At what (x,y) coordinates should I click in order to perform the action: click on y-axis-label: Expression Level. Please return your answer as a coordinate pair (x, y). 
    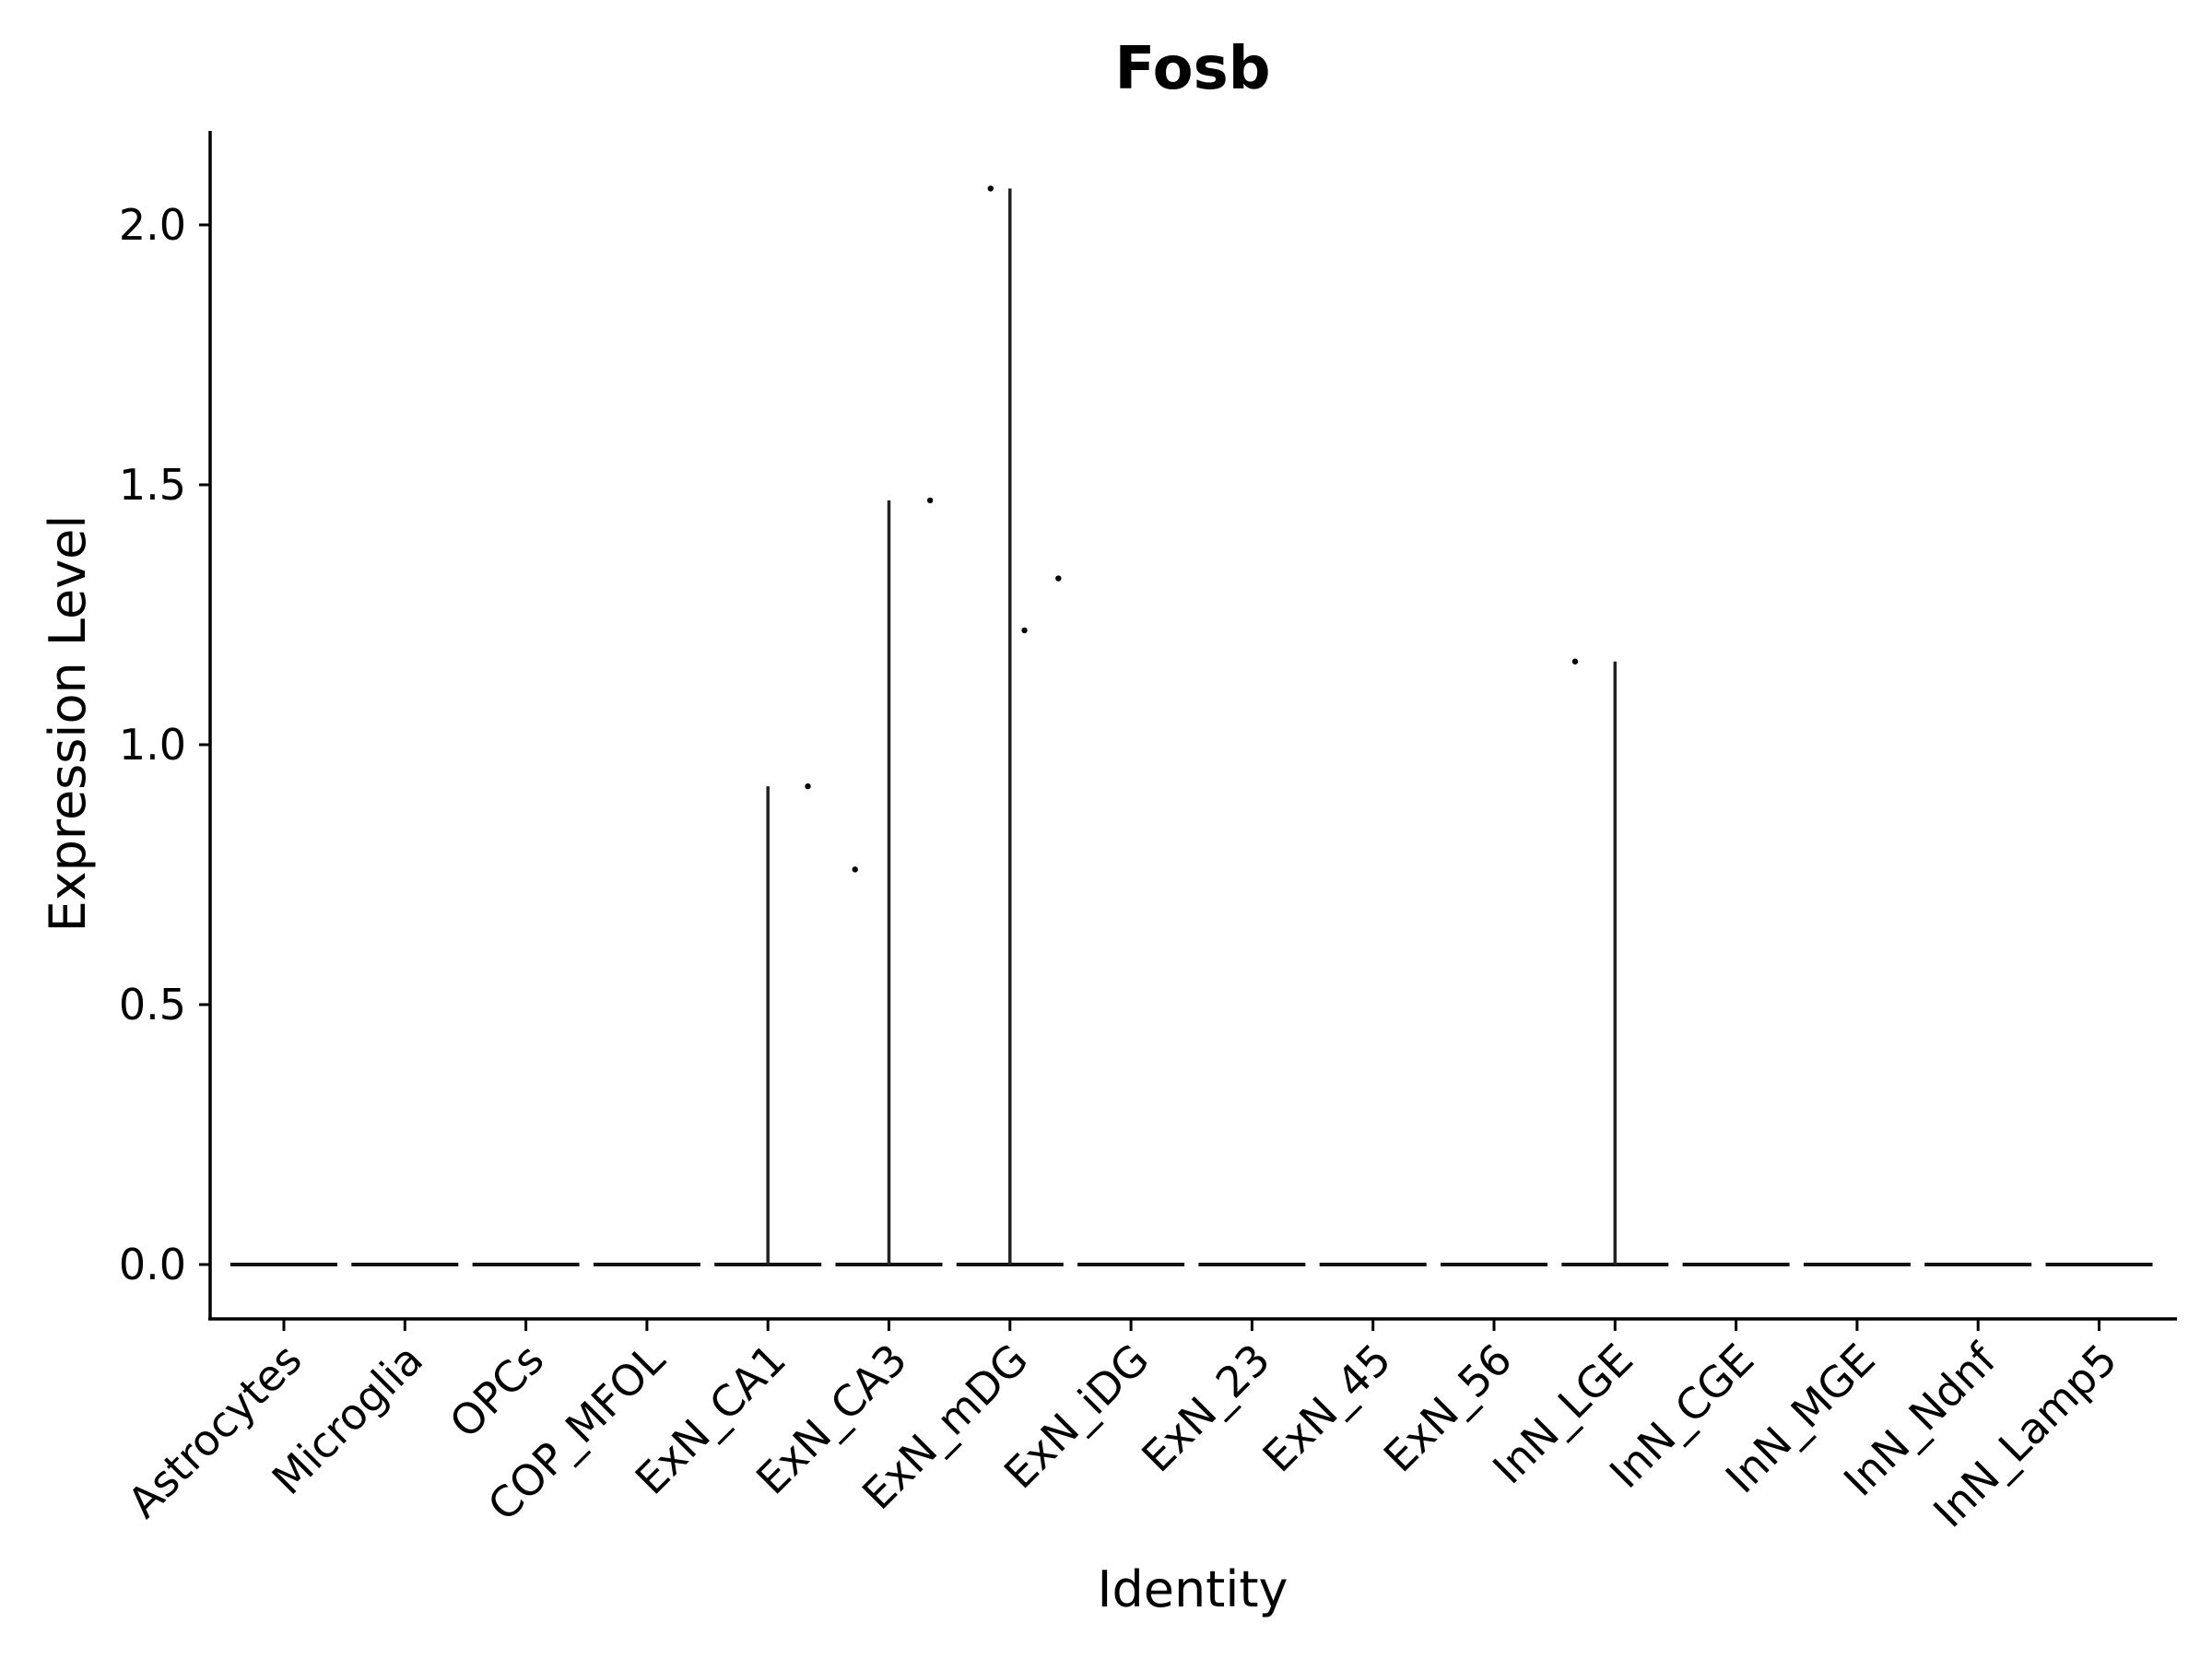
    Looking at the image, I should click on (68, 724).